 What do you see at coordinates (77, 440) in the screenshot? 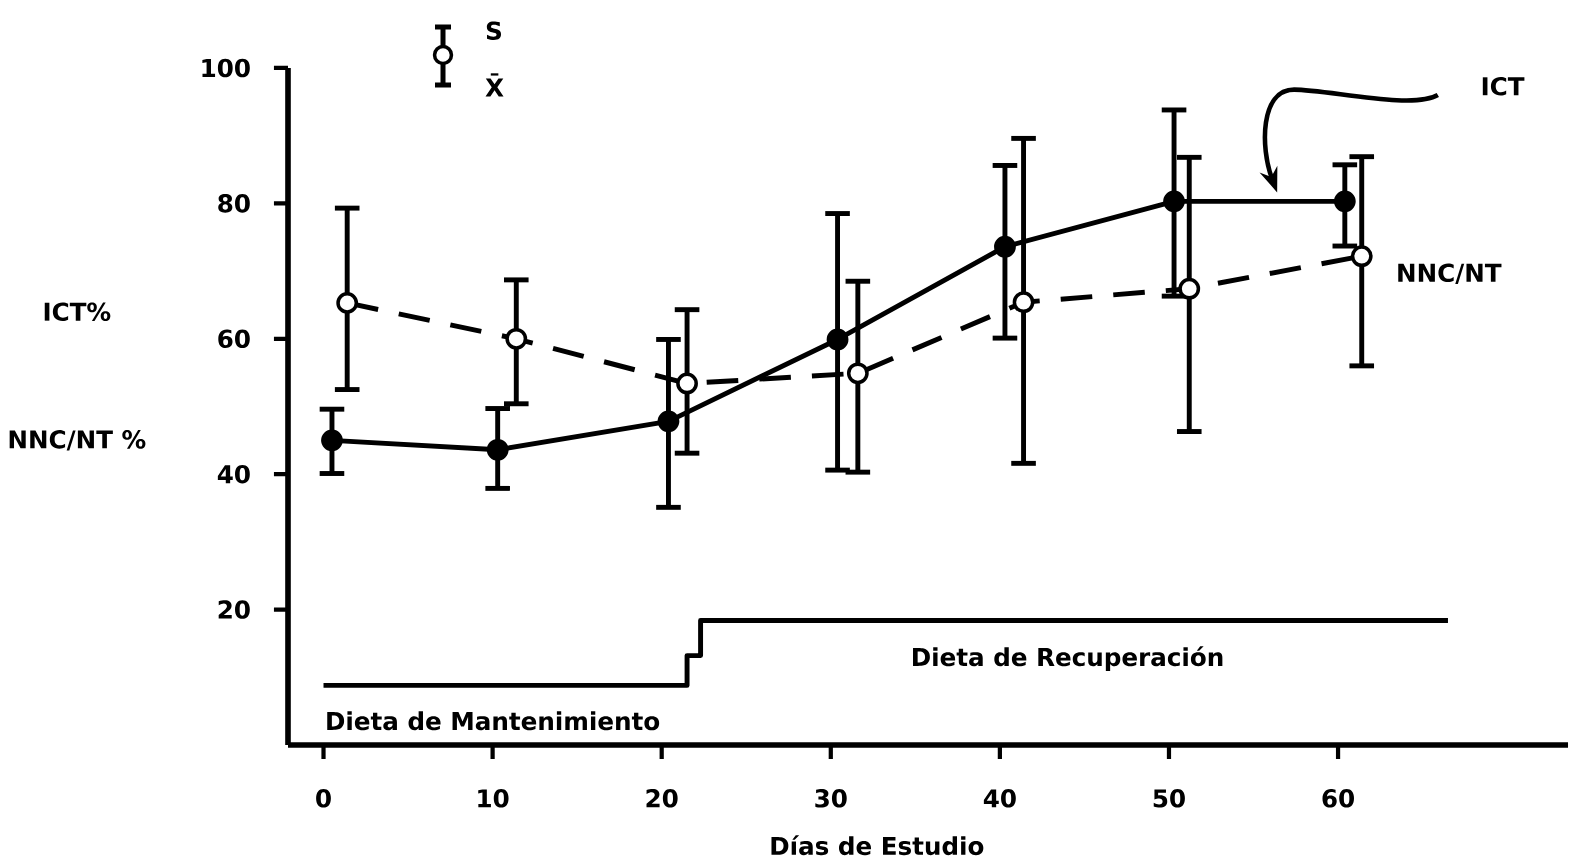
I see `text: NNC/NT %` at bounding box center [77, 440].